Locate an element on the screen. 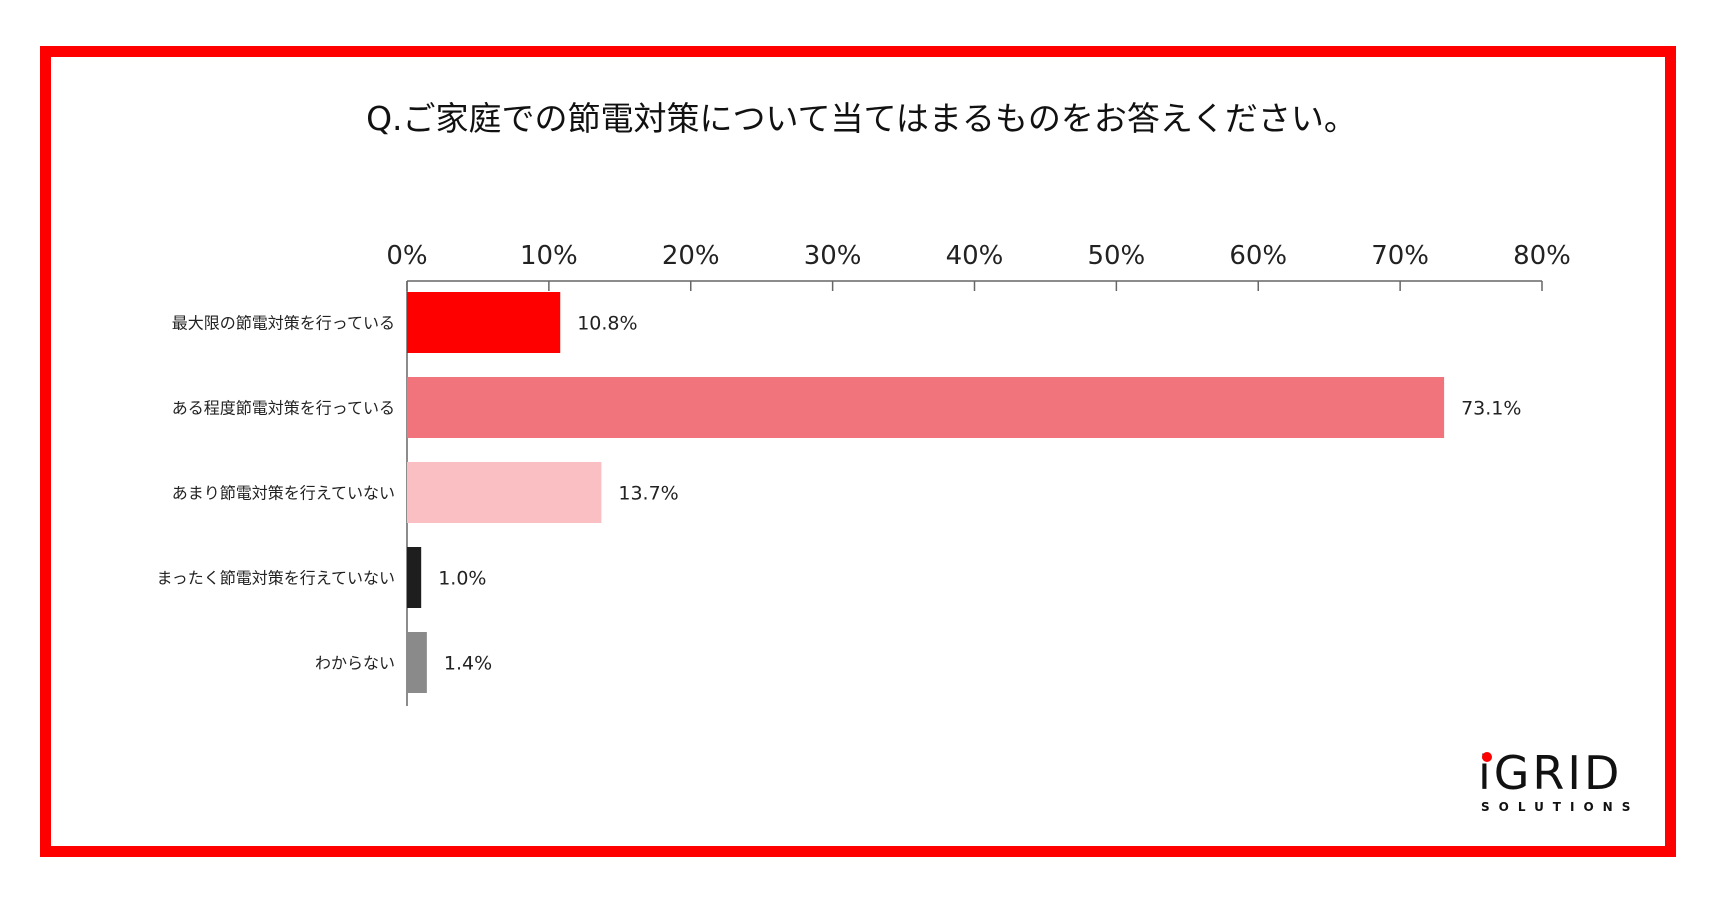  x-tick-label: 30% is located at coordinates (833, 256).